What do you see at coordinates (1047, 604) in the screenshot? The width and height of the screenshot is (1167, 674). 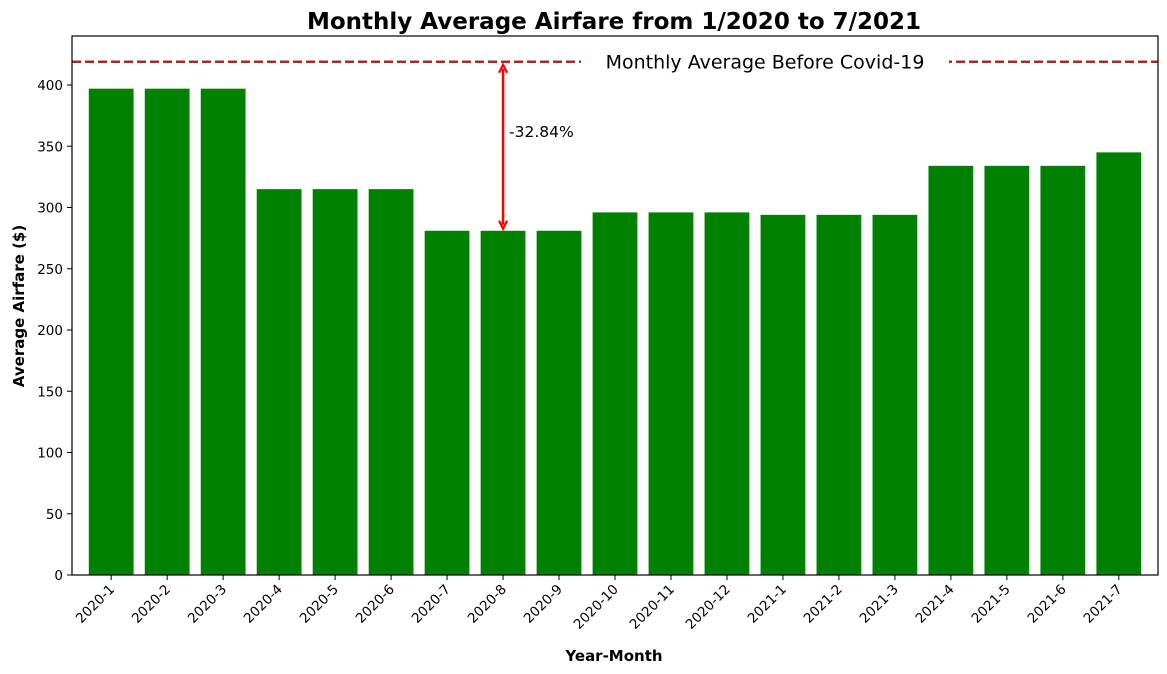 I see `x-tick-label: 2021-6` at bounding box center [1047, 604].